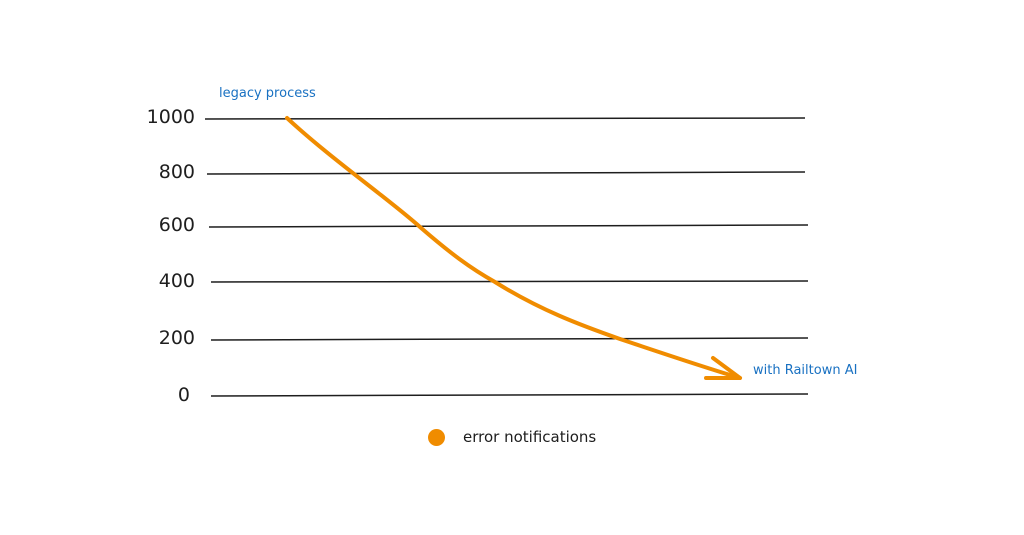 This screenshot has height=535, width=1024. Describe the element at coordinates (176, 338) in the screenshot. I see `y-tick-200: 200` at that location.